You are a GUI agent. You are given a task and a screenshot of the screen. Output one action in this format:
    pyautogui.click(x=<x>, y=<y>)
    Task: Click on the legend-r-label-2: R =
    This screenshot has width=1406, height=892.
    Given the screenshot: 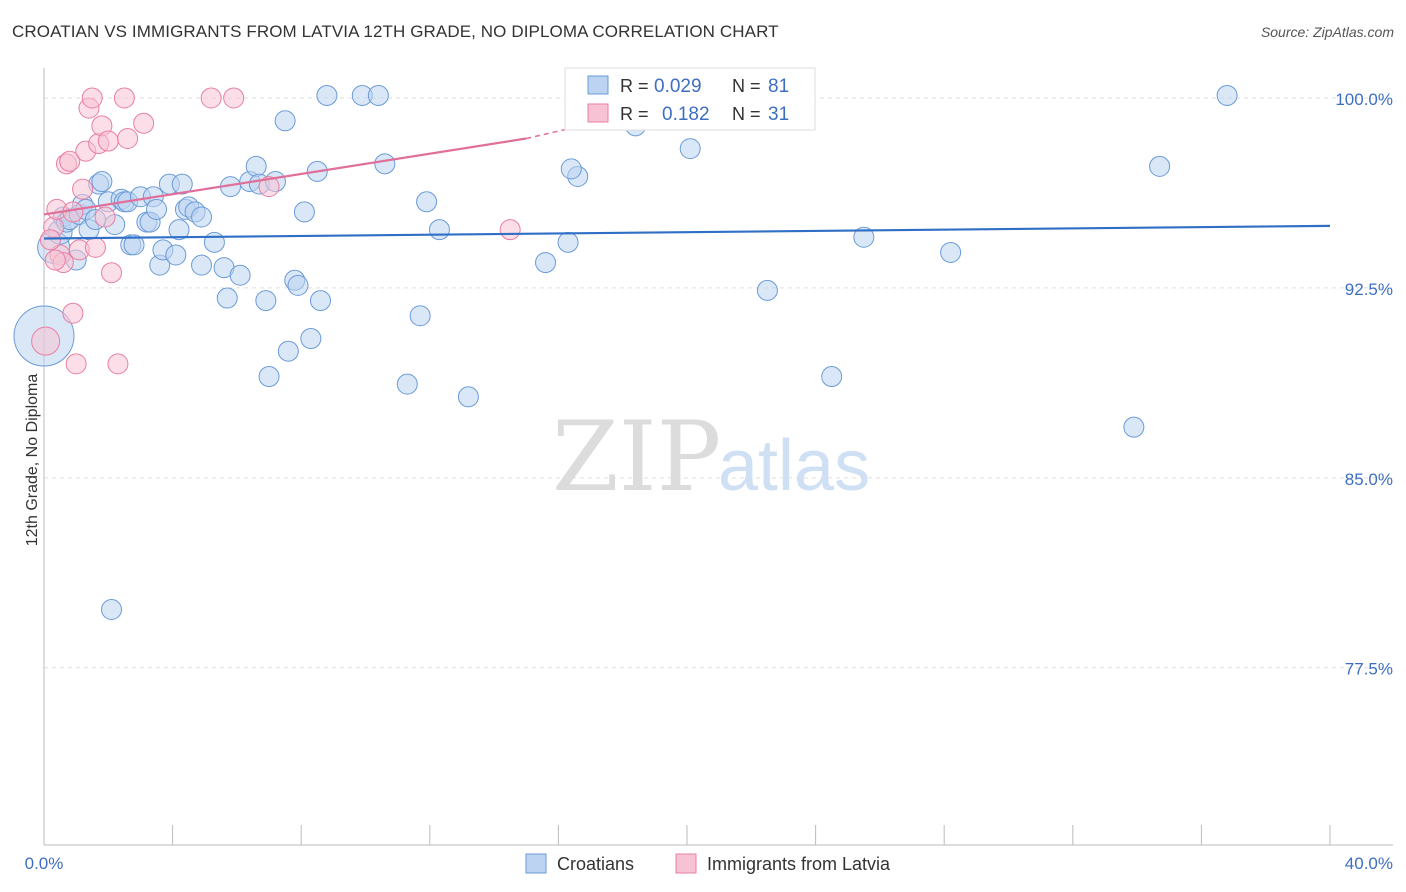 What is the action you would take?
    pyautogui.click(x=634, y=114)
    